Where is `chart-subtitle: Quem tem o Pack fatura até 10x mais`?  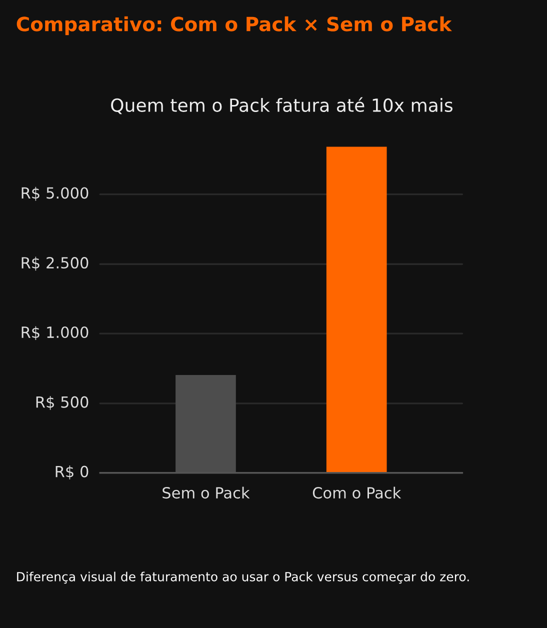
chart-subtitle: Quem tem o Pack fatura até 10x mais is located at coordinates (281, 105).